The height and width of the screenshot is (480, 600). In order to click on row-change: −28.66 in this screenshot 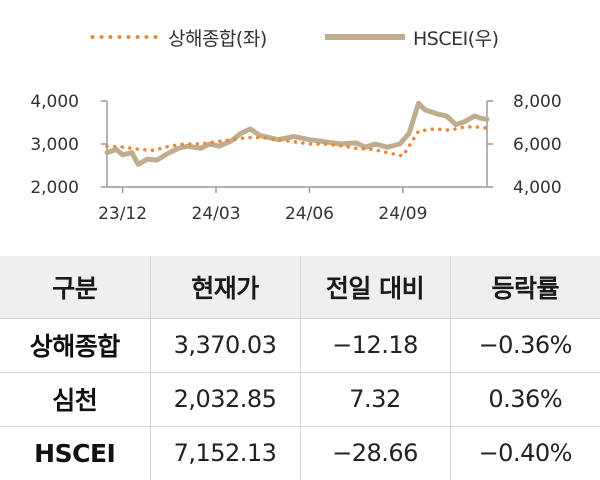, I will do `click(374, 453)`.